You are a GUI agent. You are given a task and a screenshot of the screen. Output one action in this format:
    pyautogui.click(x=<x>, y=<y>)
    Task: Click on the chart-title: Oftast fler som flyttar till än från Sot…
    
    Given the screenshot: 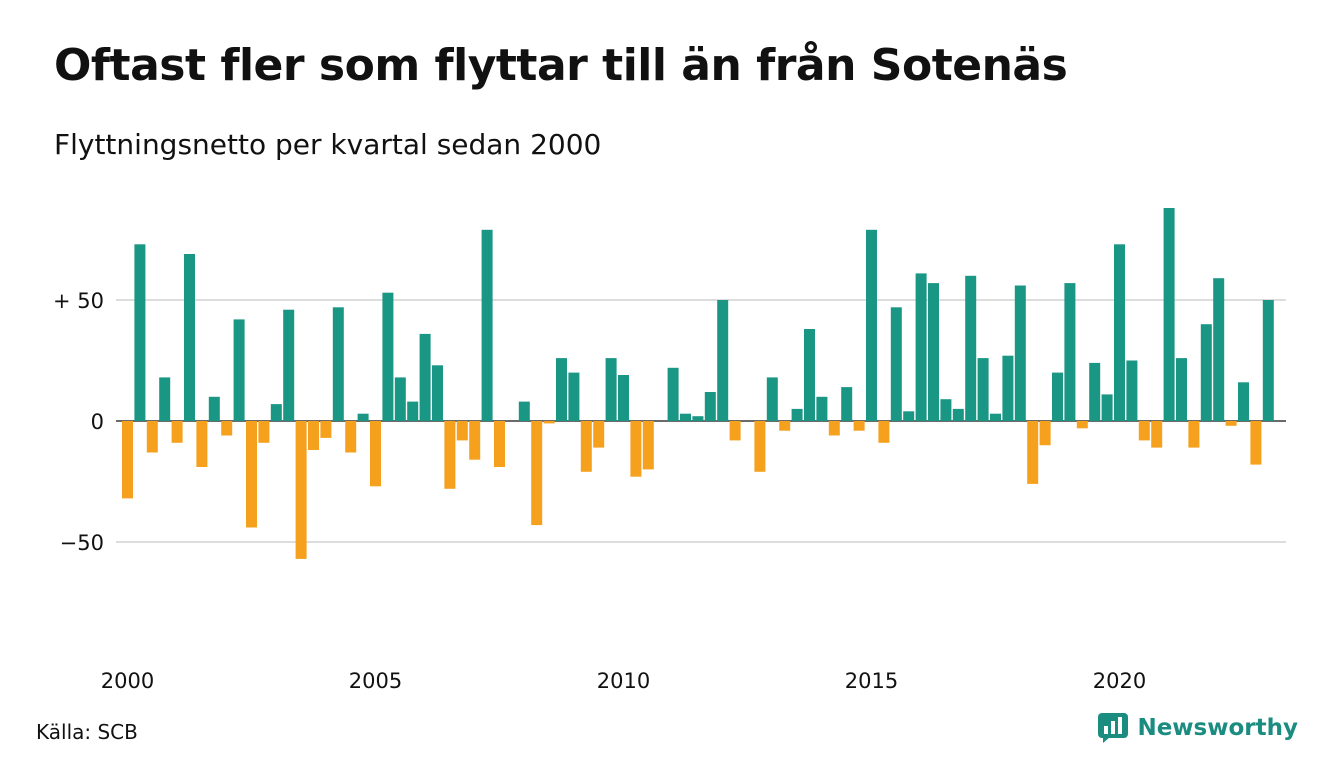 What is the action you would take?
    pyautogui.click(x=561, y=65)
    